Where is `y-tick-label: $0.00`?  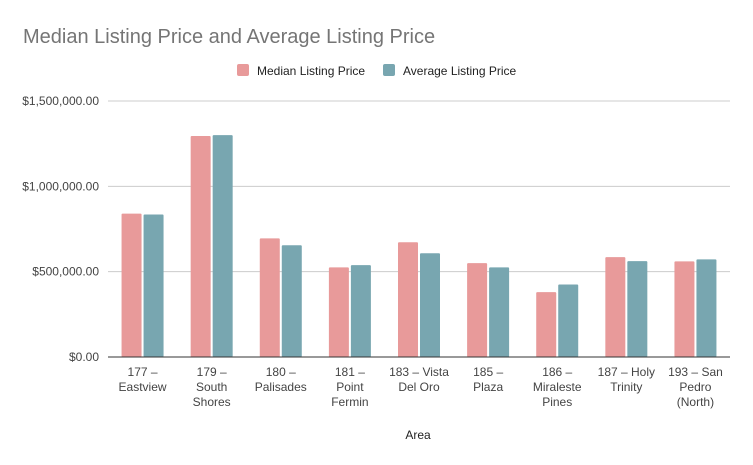 y-tick-label: $0.00 is located at coordinates (84, 357).